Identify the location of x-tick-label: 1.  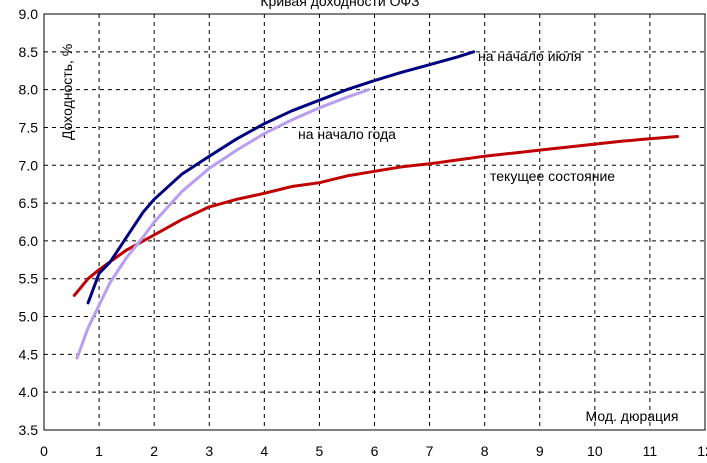
(99, 451).